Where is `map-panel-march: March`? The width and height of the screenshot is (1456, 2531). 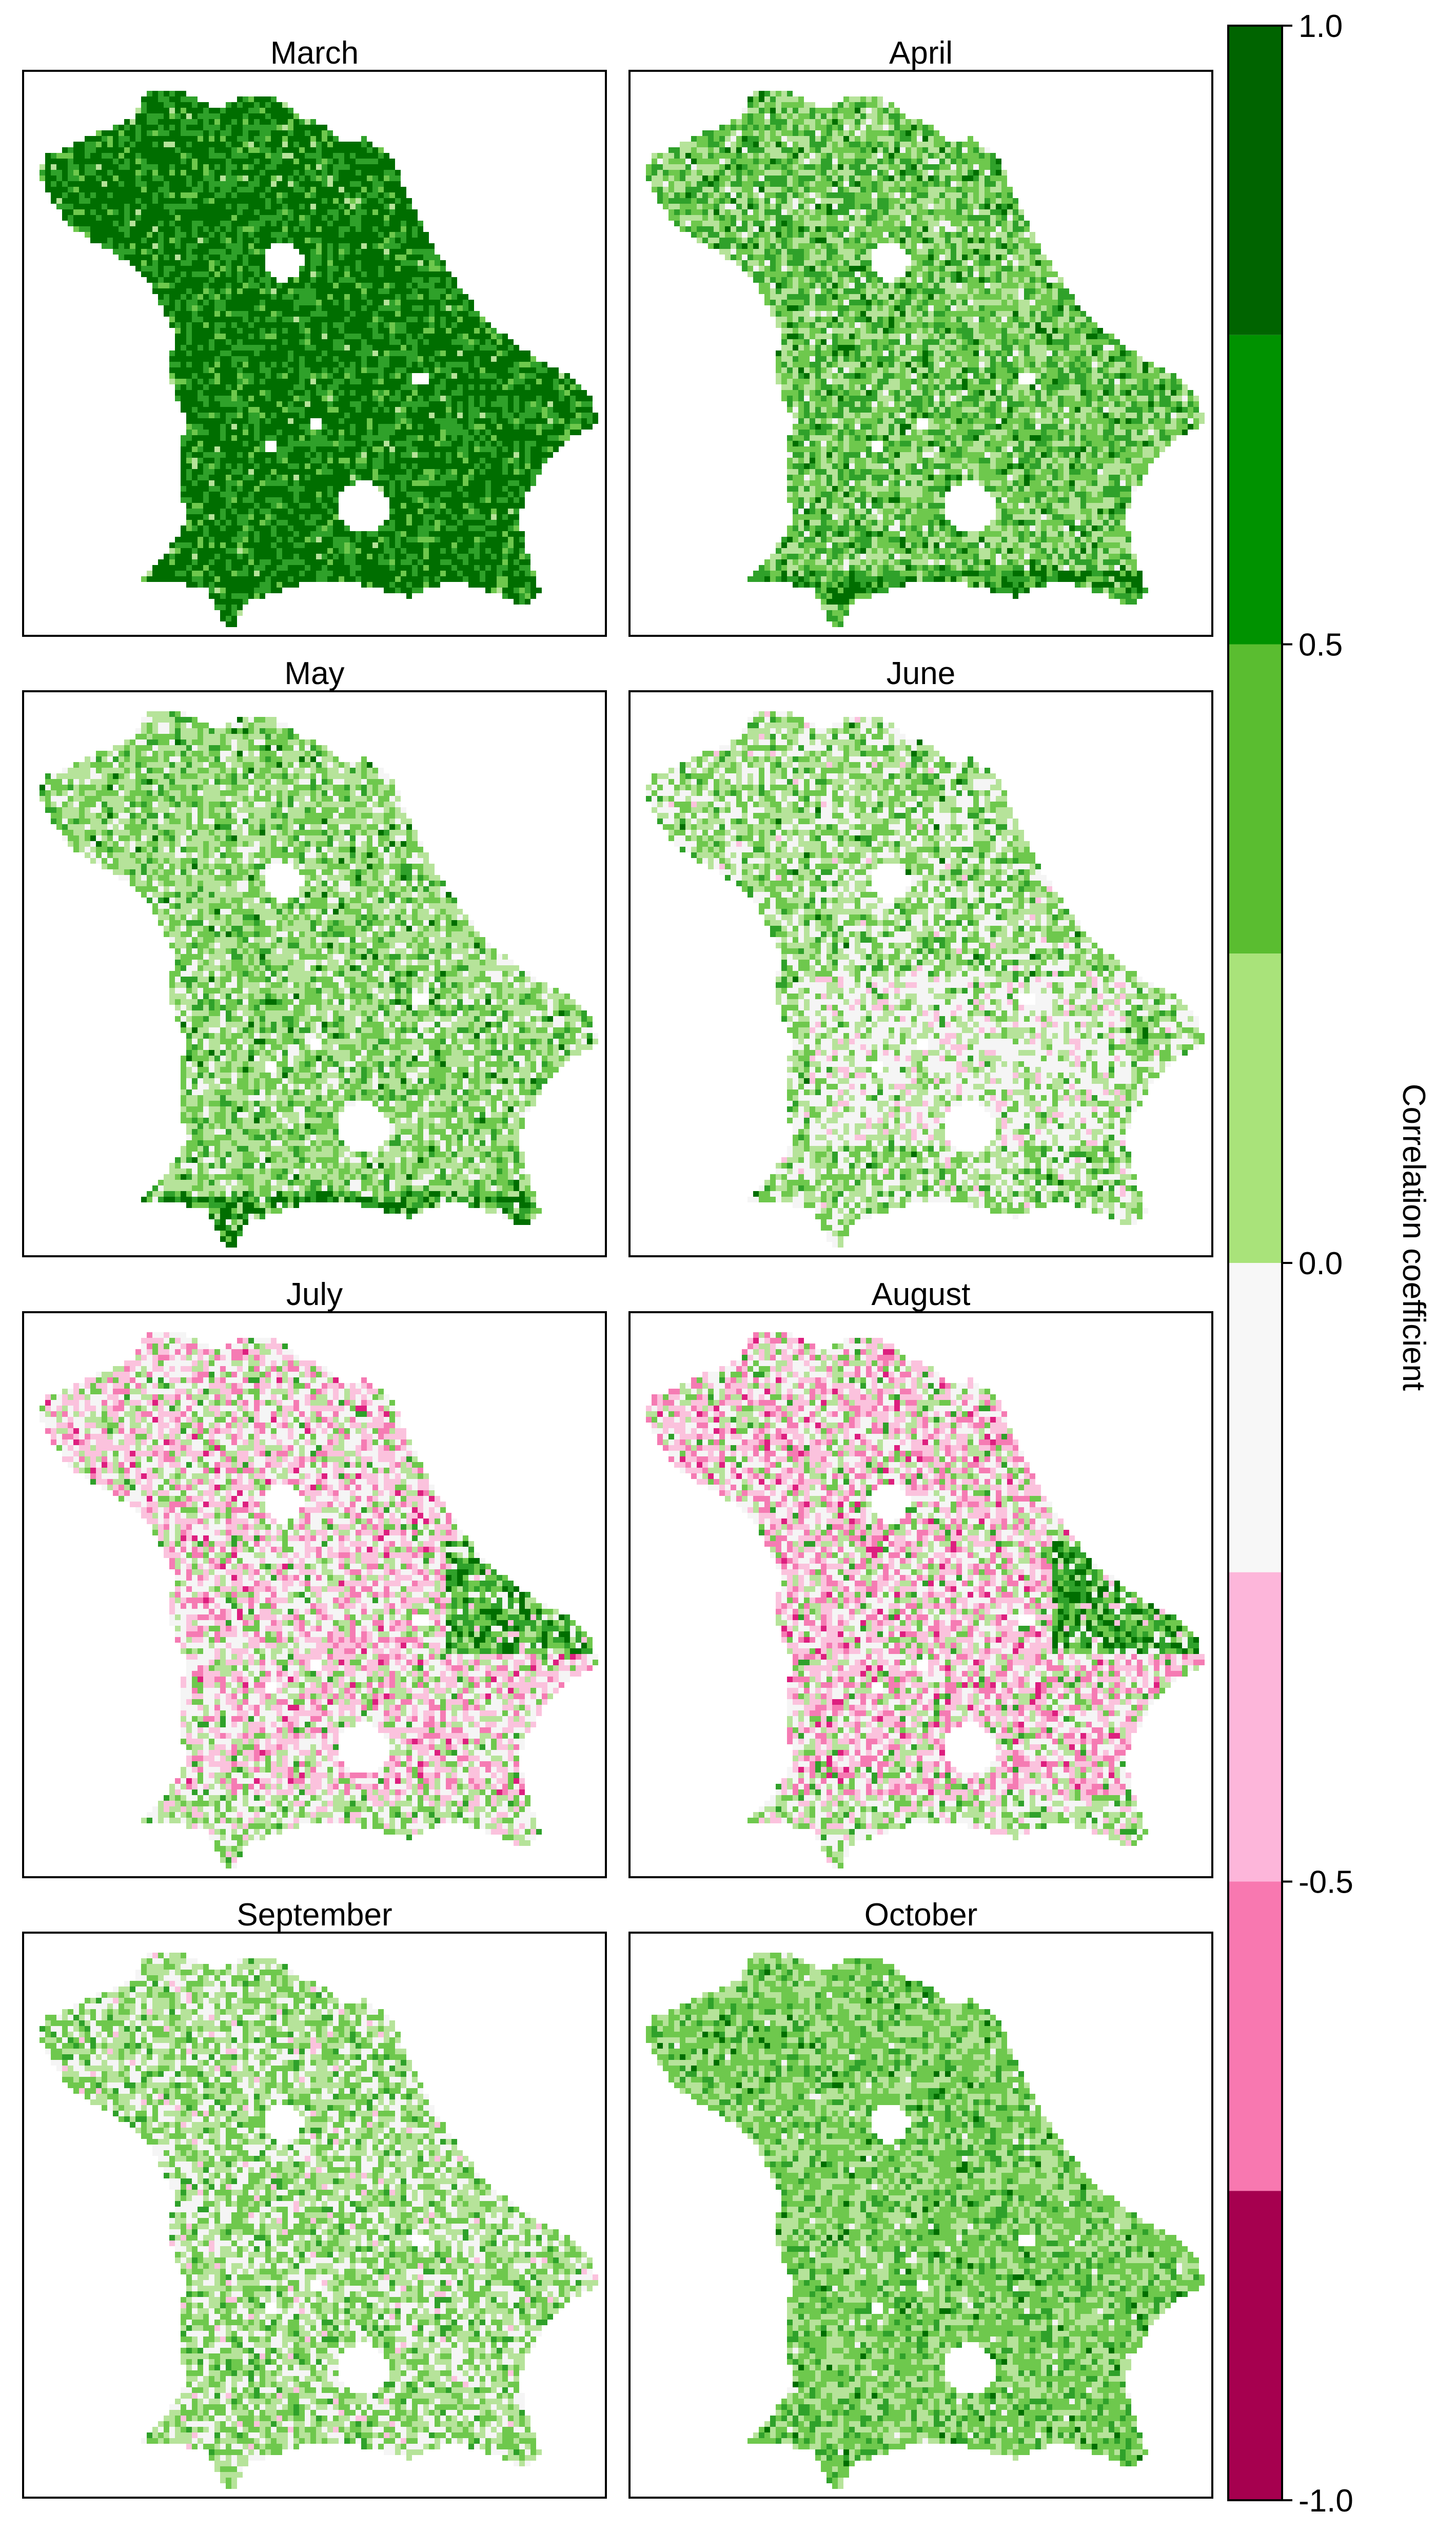
map-panel-march: March is located at coordinates (314, 335).